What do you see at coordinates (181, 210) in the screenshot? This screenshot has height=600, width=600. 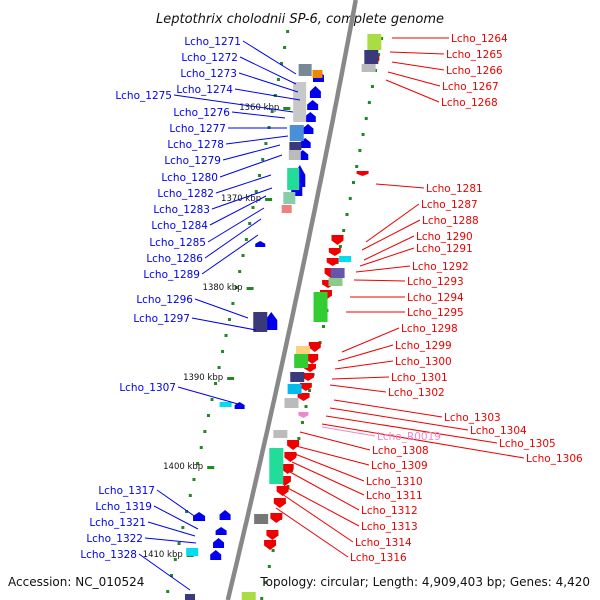 I see `gene-label: Lcho_1283` at bounding box center [181, 210].